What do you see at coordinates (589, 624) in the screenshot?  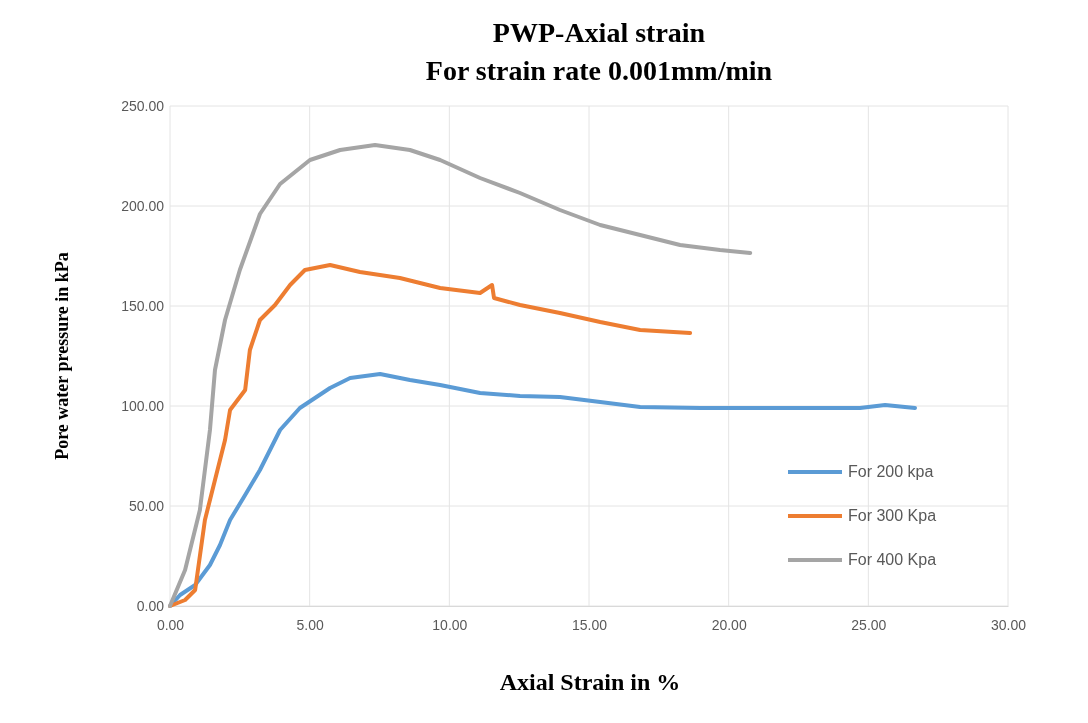 I see `x-tick-label: 15.00` at bounding box center [589, 624].